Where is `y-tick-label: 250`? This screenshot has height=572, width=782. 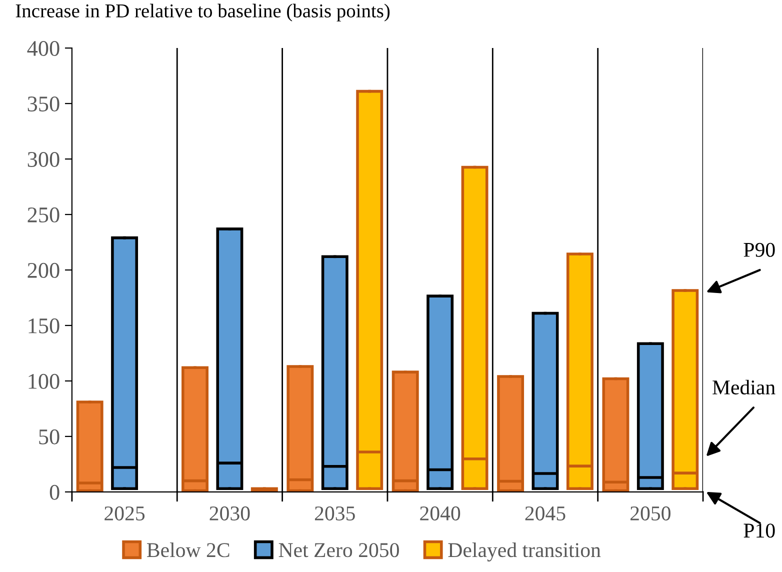
y-tick-label: 250 is located at coordinates (44, 214).